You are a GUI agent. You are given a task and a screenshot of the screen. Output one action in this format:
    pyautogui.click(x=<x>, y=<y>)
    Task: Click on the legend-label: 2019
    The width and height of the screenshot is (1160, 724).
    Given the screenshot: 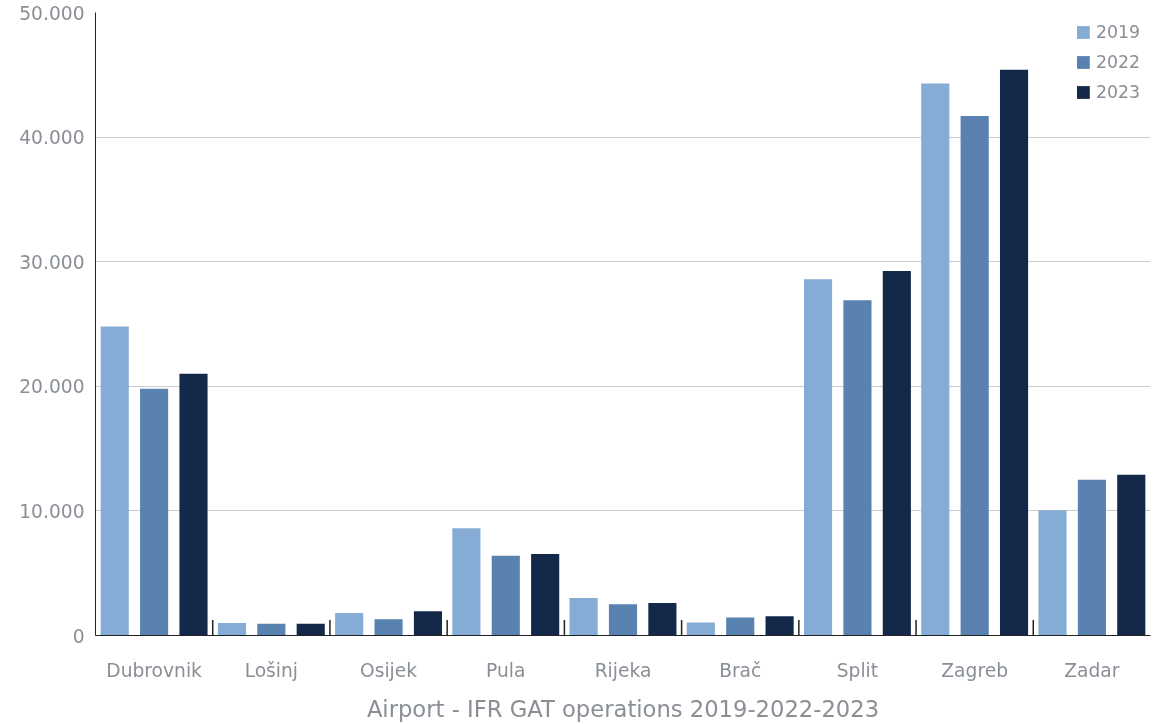 What is the action you would take?
    pyautogui.click(x=1117, y=32)
    